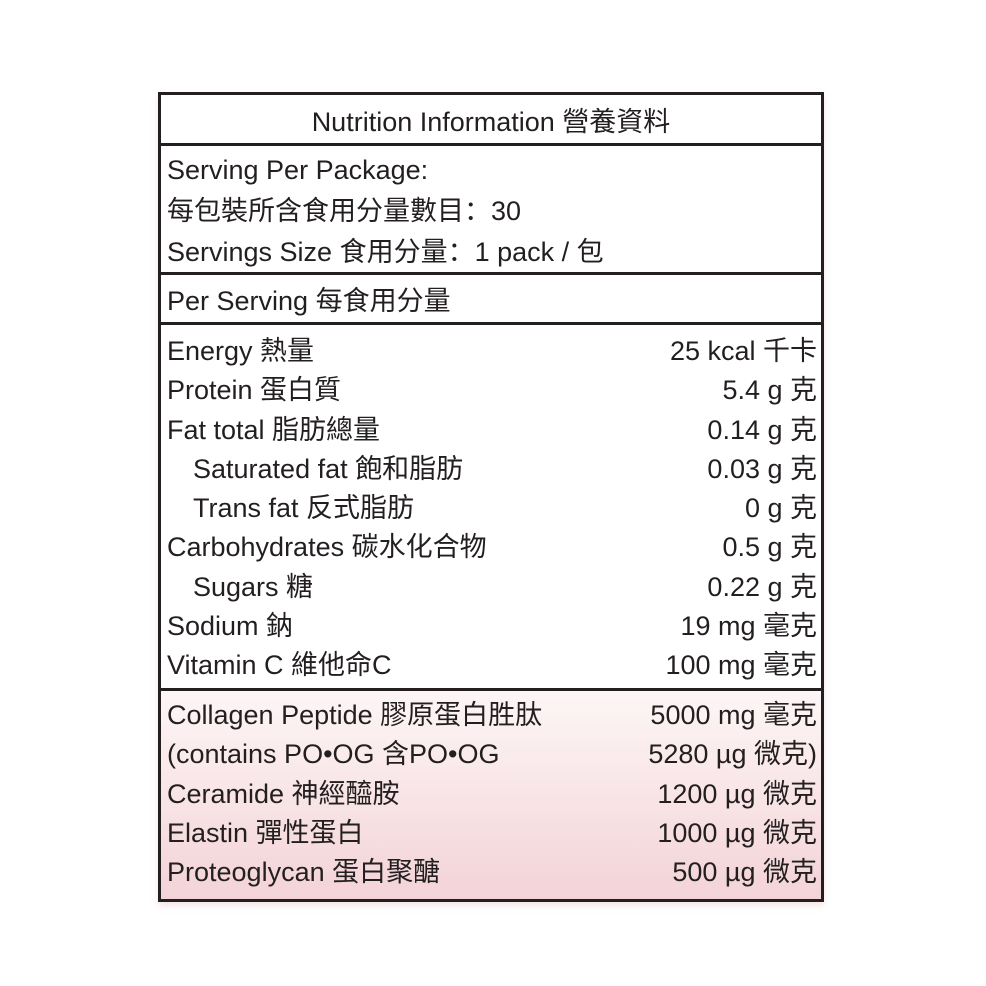  What do you see at coordinates (491, 626) in the screenshot?
I see `nutrient-row: Sodium 鈉 19 mg 毫克` at bounding box center [491, 626].